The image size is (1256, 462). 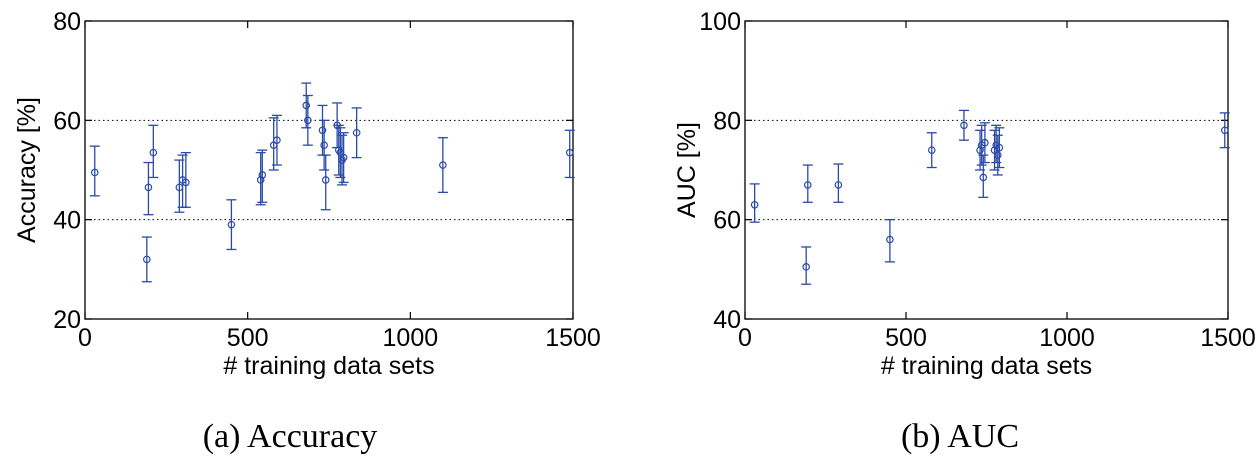 I want to click on y-axis-label: Accuracy [%], so click(x=27, y=170).